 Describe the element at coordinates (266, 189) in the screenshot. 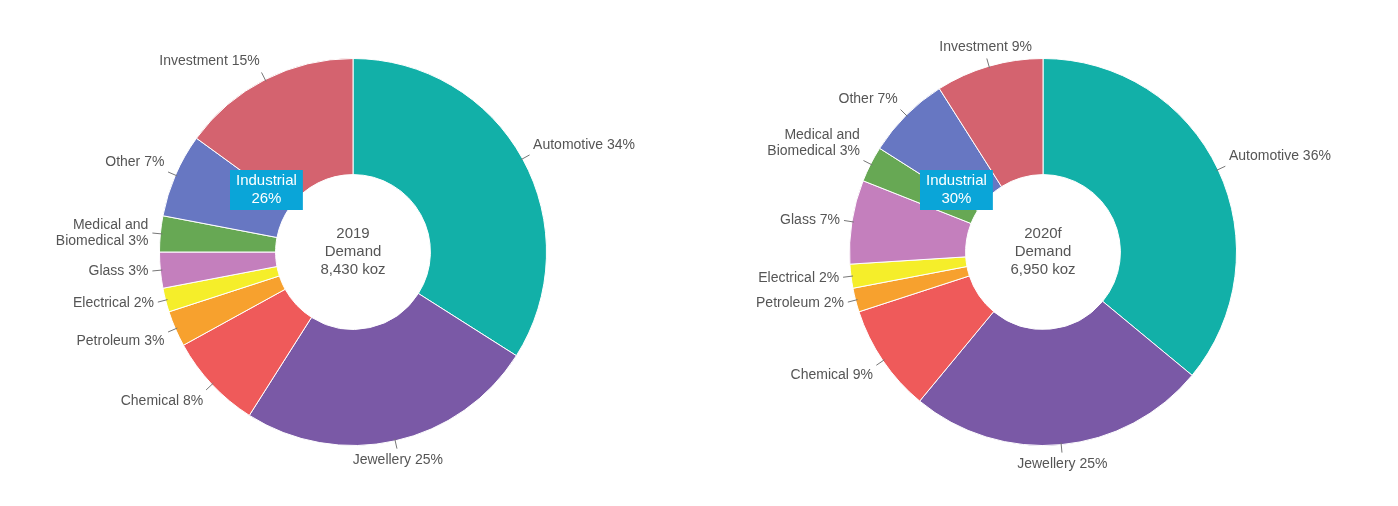

I see `text: Industrial 26%` at that location.